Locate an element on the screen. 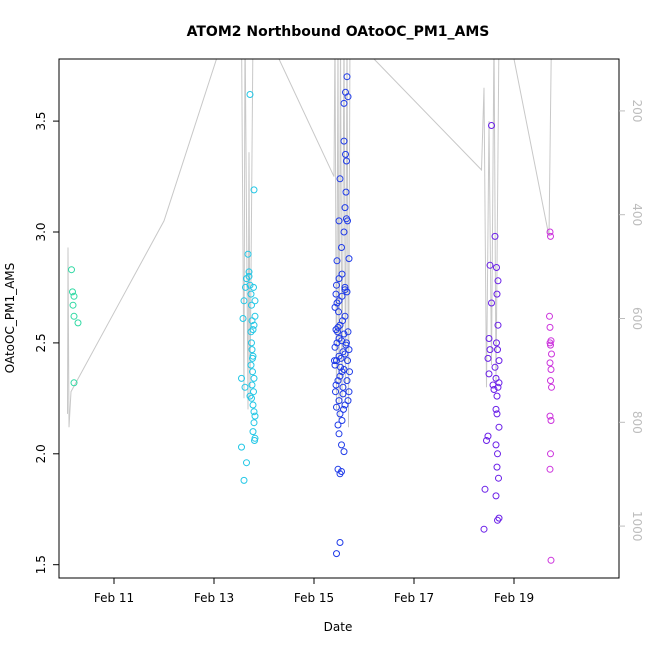  x-axis-label: Date is located at coordinates (338, 627).